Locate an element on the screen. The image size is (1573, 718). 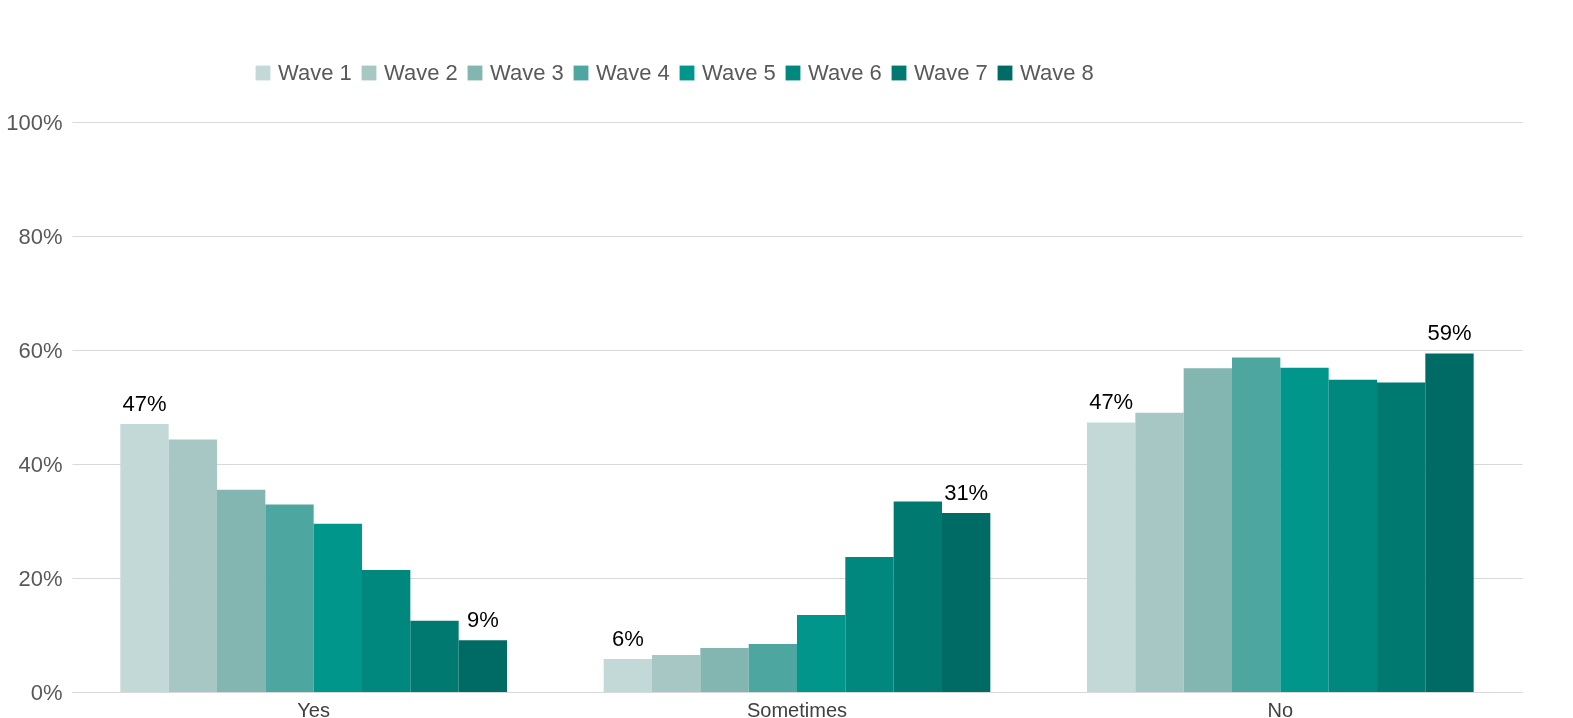
y-tick-label: 60% is located at coordinates (40, 350).